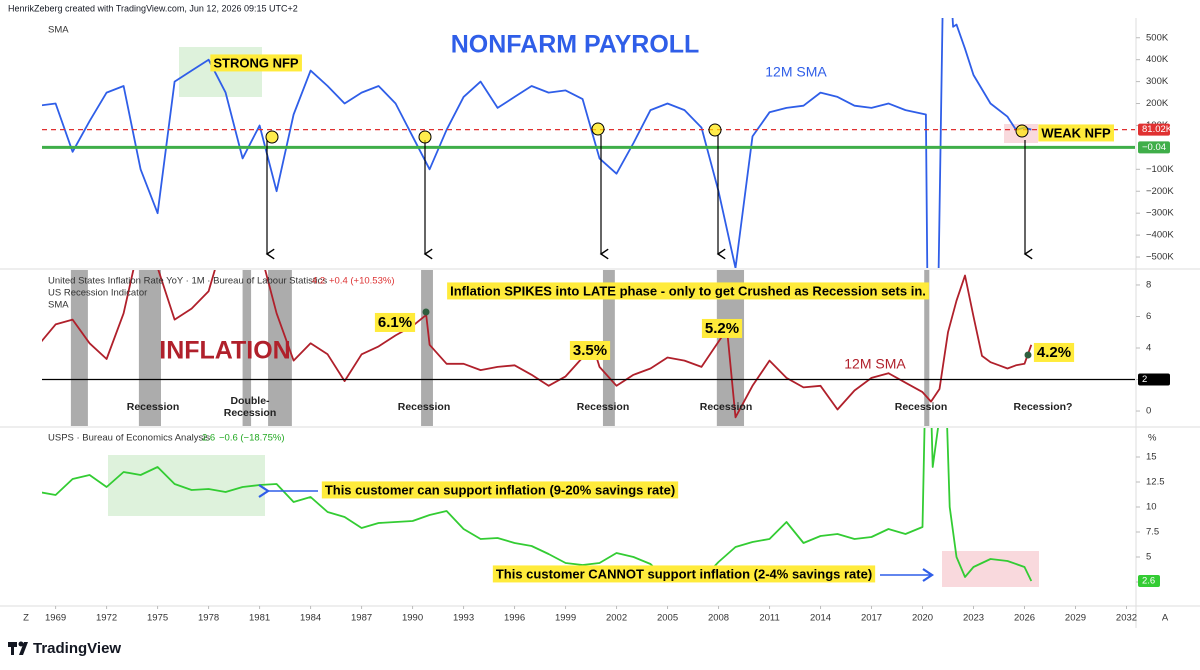 The width and height of the screenshot is (1200, 670). I want to click on annotation: 4.2%, so click(1054, 352).